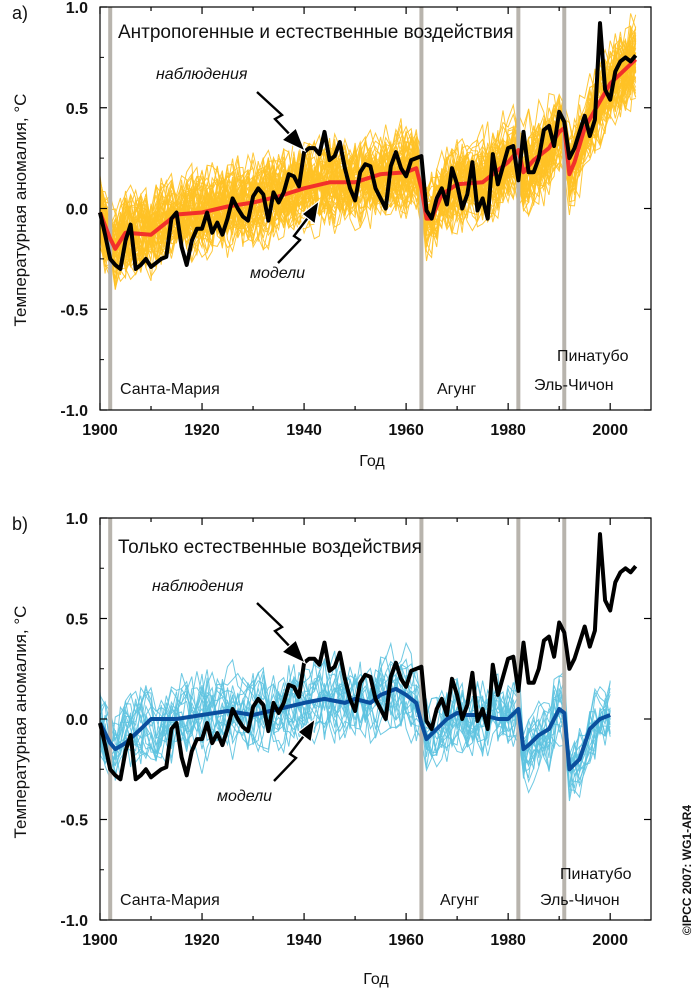 The image size is (700, 993). What do you see at coordinates (687, 870) in the screenshot?
I see `copyright-note: ©IPCC 2007: WG1-AR4` at bounding box center [687, 870].